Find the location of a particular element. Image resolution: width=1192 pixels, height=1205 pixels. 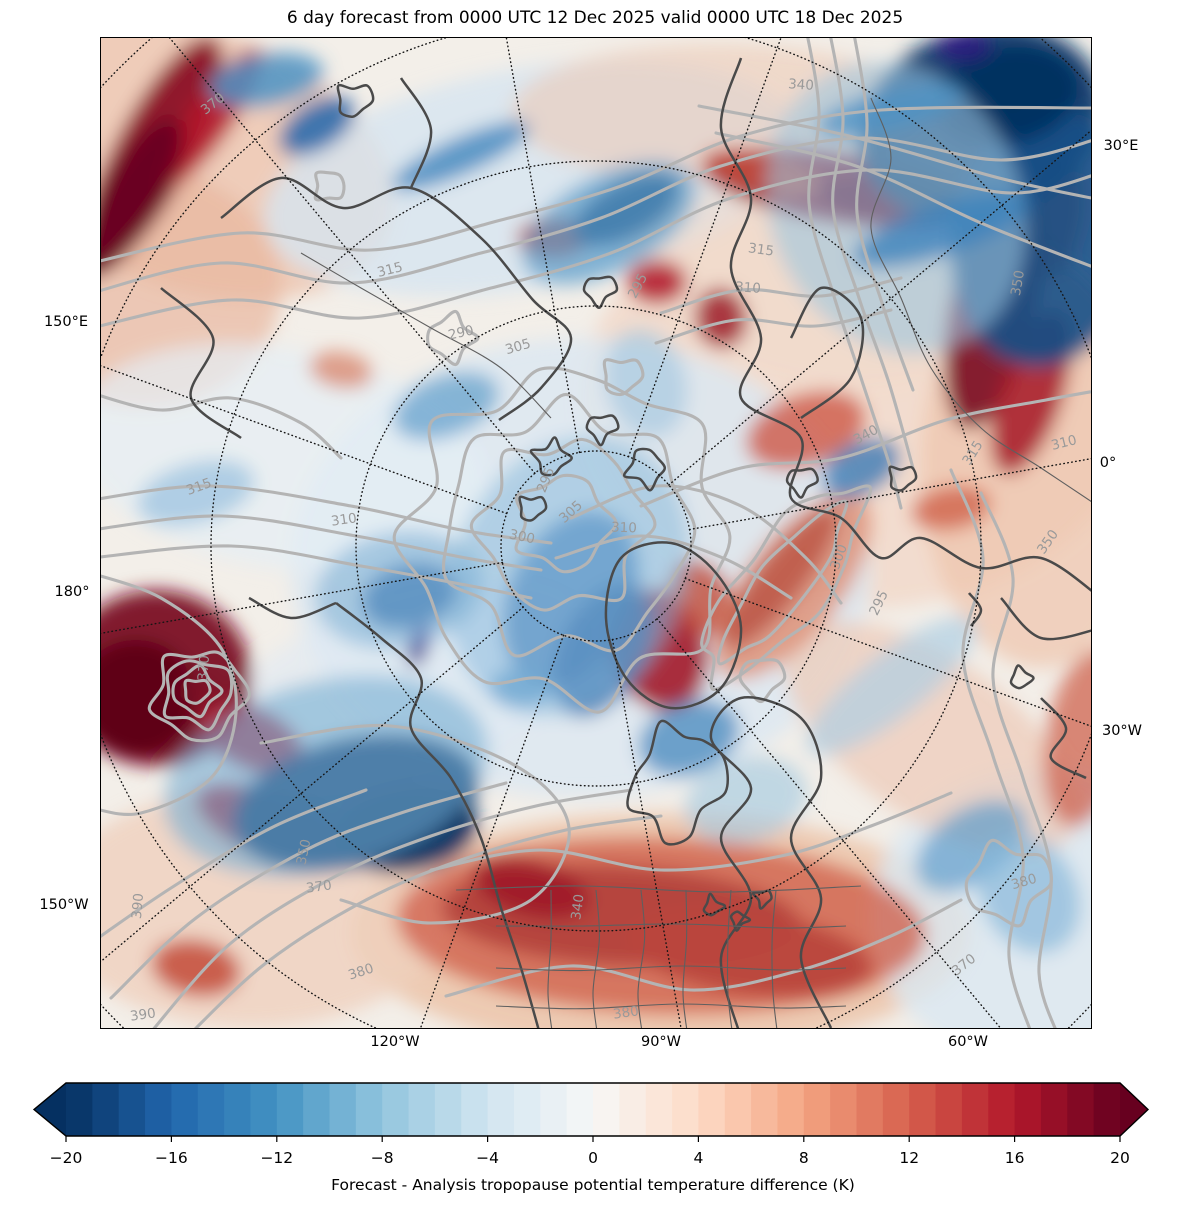

colorbar-tick-label: 8 is located at coordinates (804, 1158).